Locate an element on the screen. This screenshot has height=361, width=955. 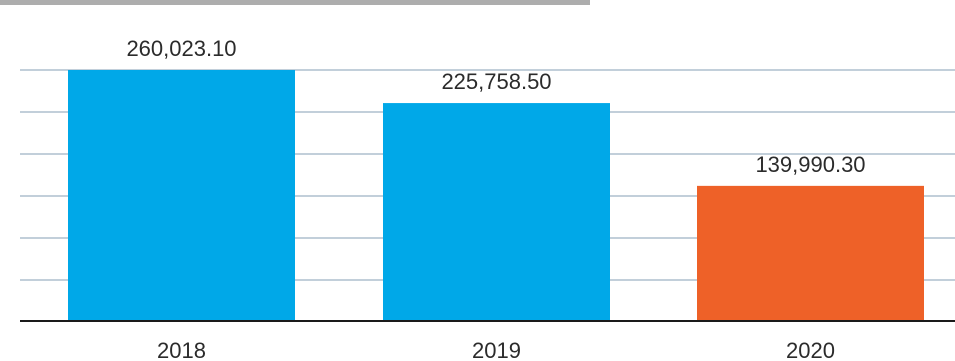
x-tick-label-2020: 2020 is located at coordinates (810, 349).